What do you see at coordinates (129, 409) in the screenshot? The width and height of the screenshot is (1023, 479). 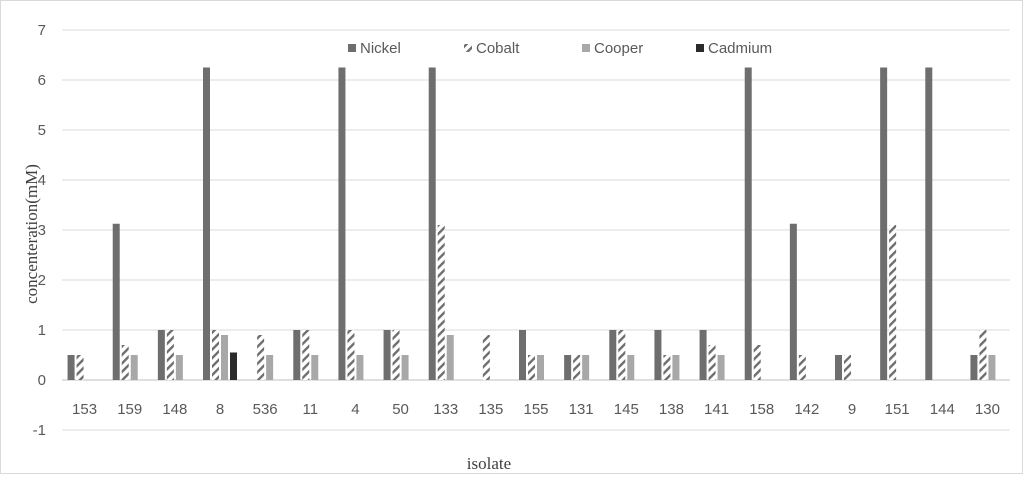 I see `x-tick-label: 159` at bounding box center [129, 409].